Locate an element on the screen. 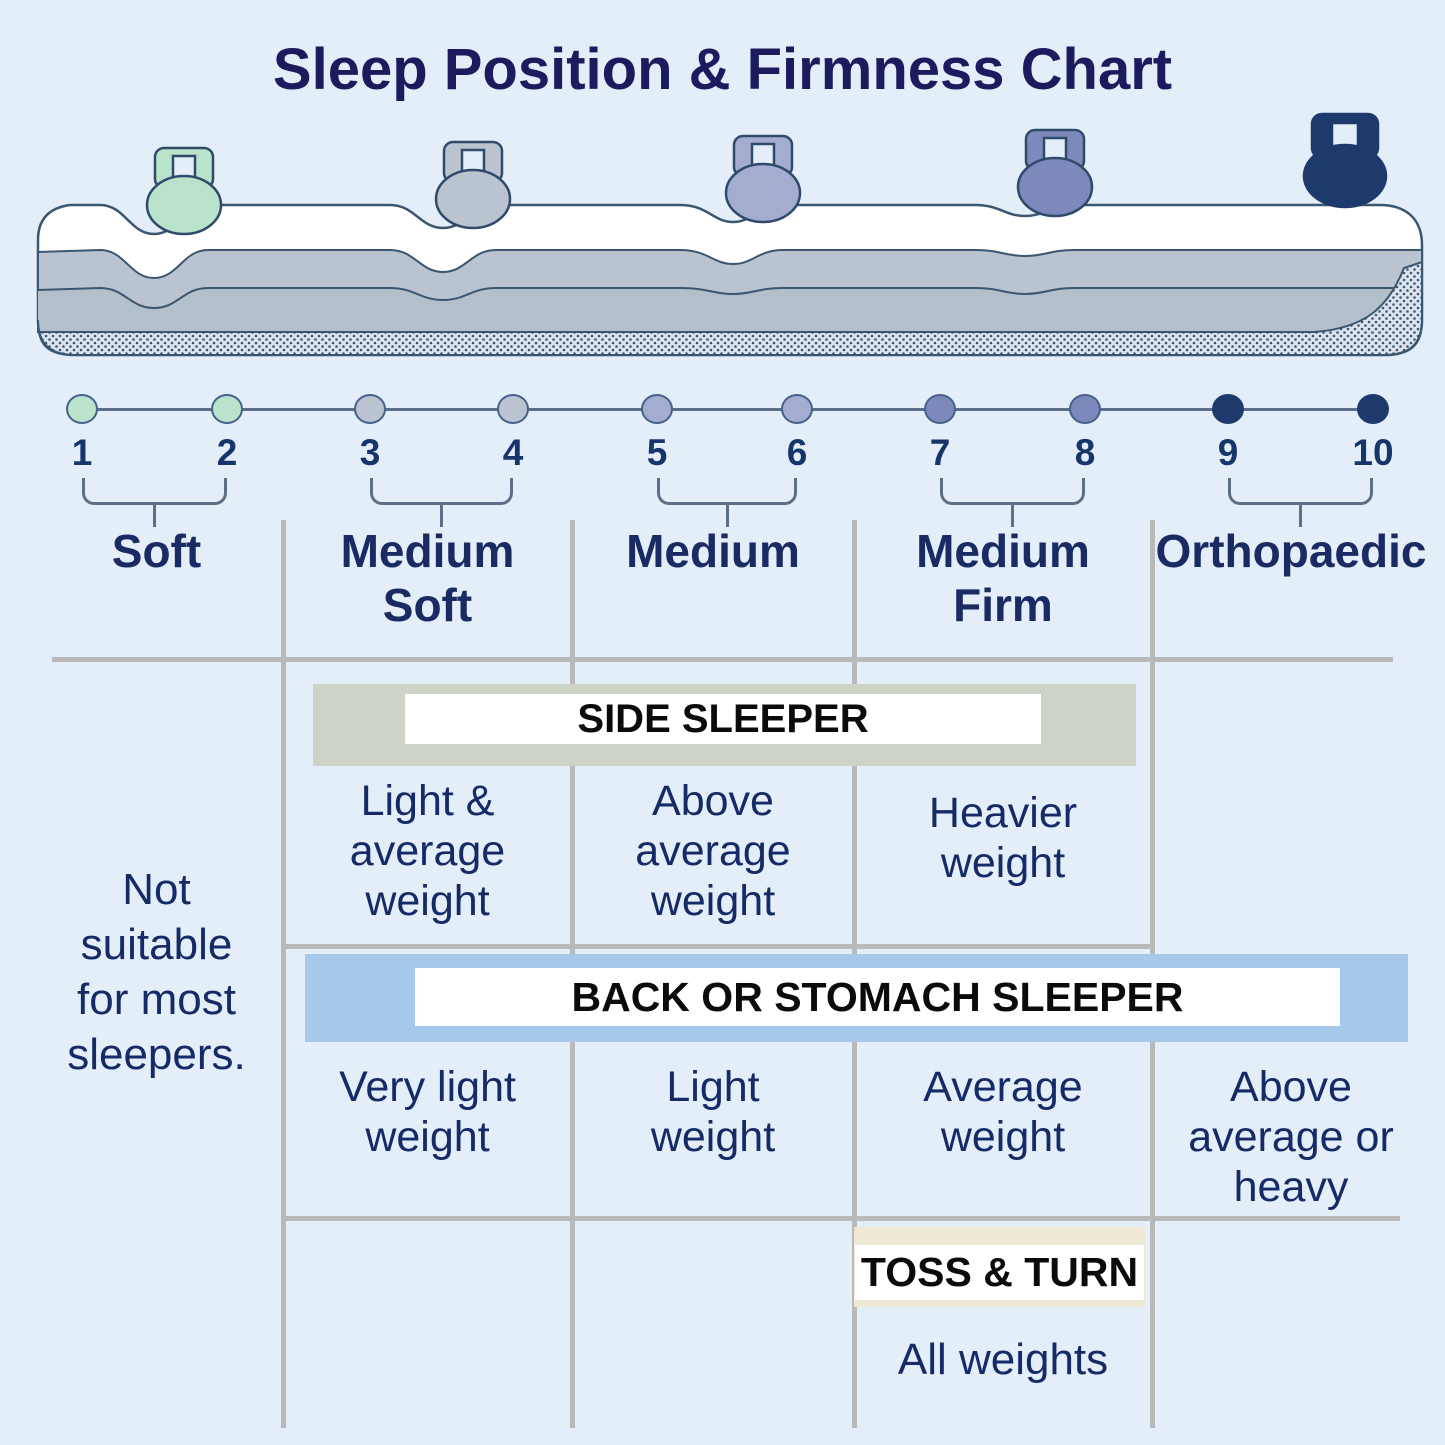 The height and width of the screenshot is (1445, 1445). scale-number: 10 is located at coordinates (1373, 452).